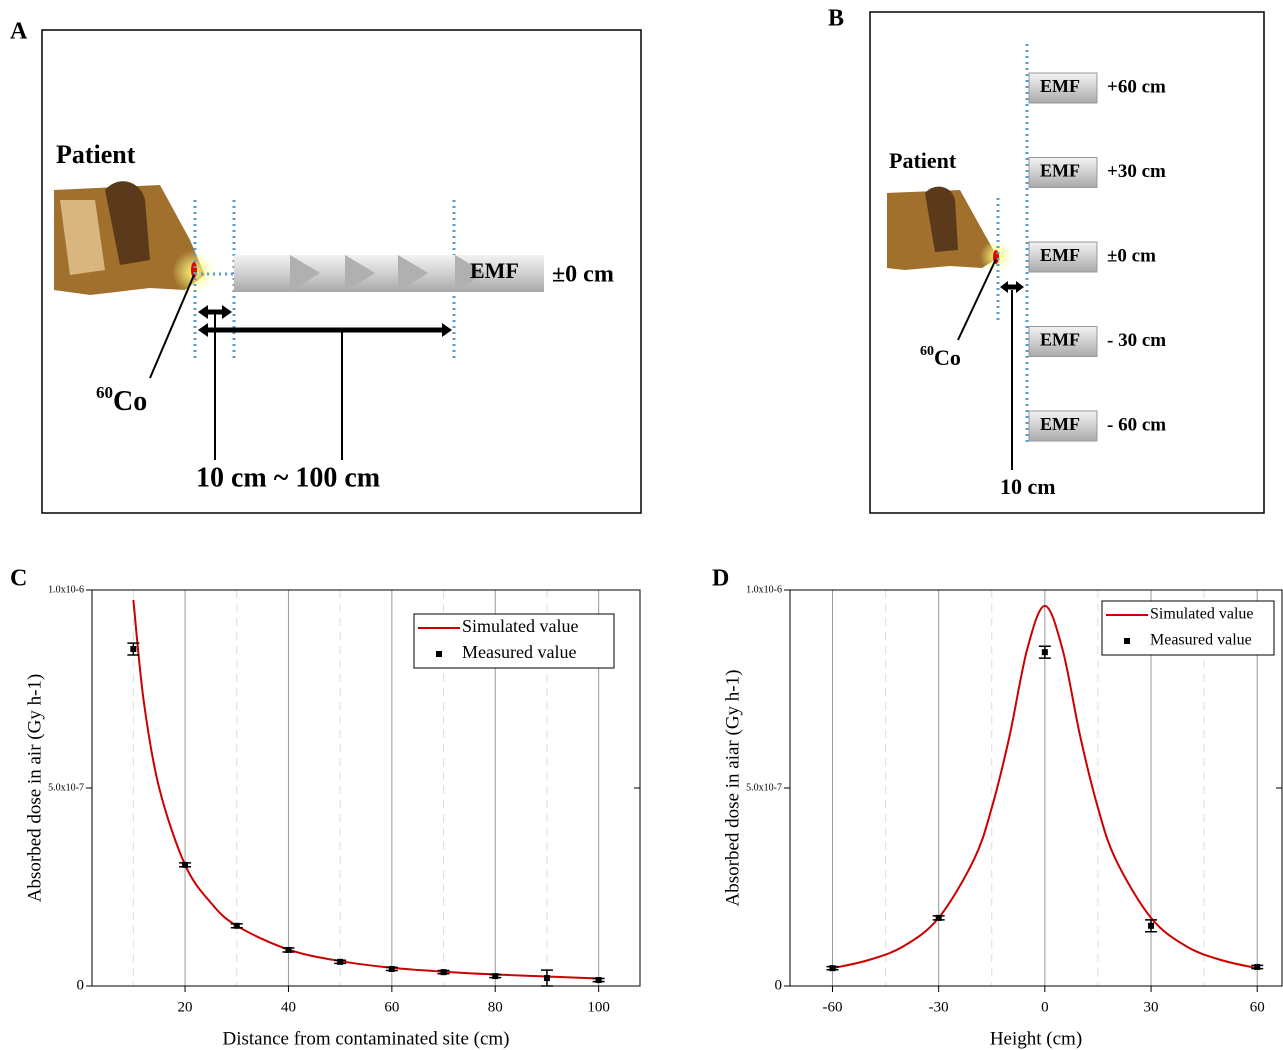  What do you see at coordinates (18, 579) in the screenshot?
I see `panel-label: C` at bounding box center [18, 579].